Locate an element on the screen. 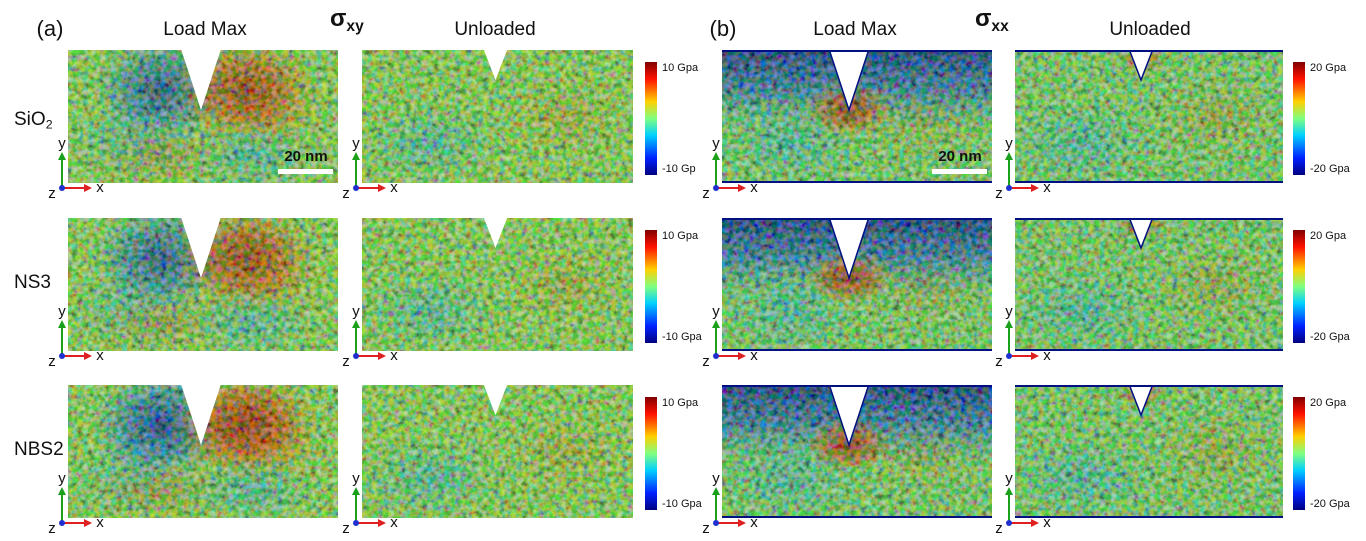  quantity: σxx is located at coordinates (992, 20).